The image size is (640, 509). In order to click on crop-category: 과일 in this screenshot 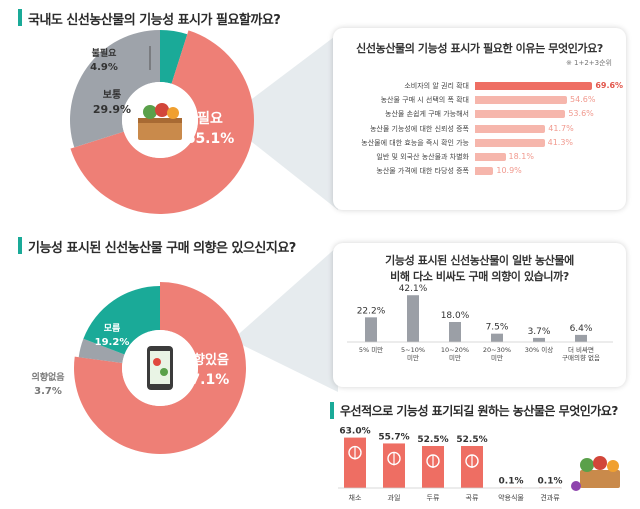, I will do `click(394, 497)`.